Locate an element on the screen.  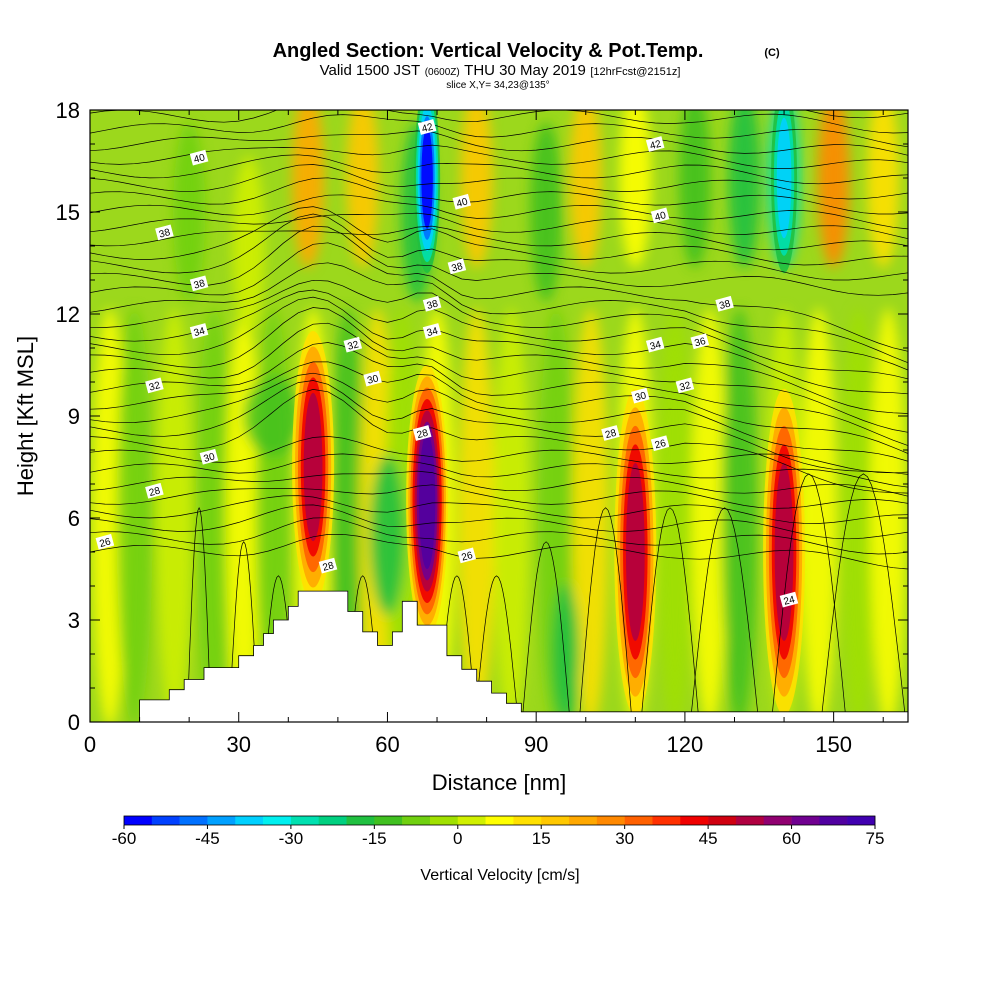
y-tick-label: 6 is located at coordinates (74, 518).